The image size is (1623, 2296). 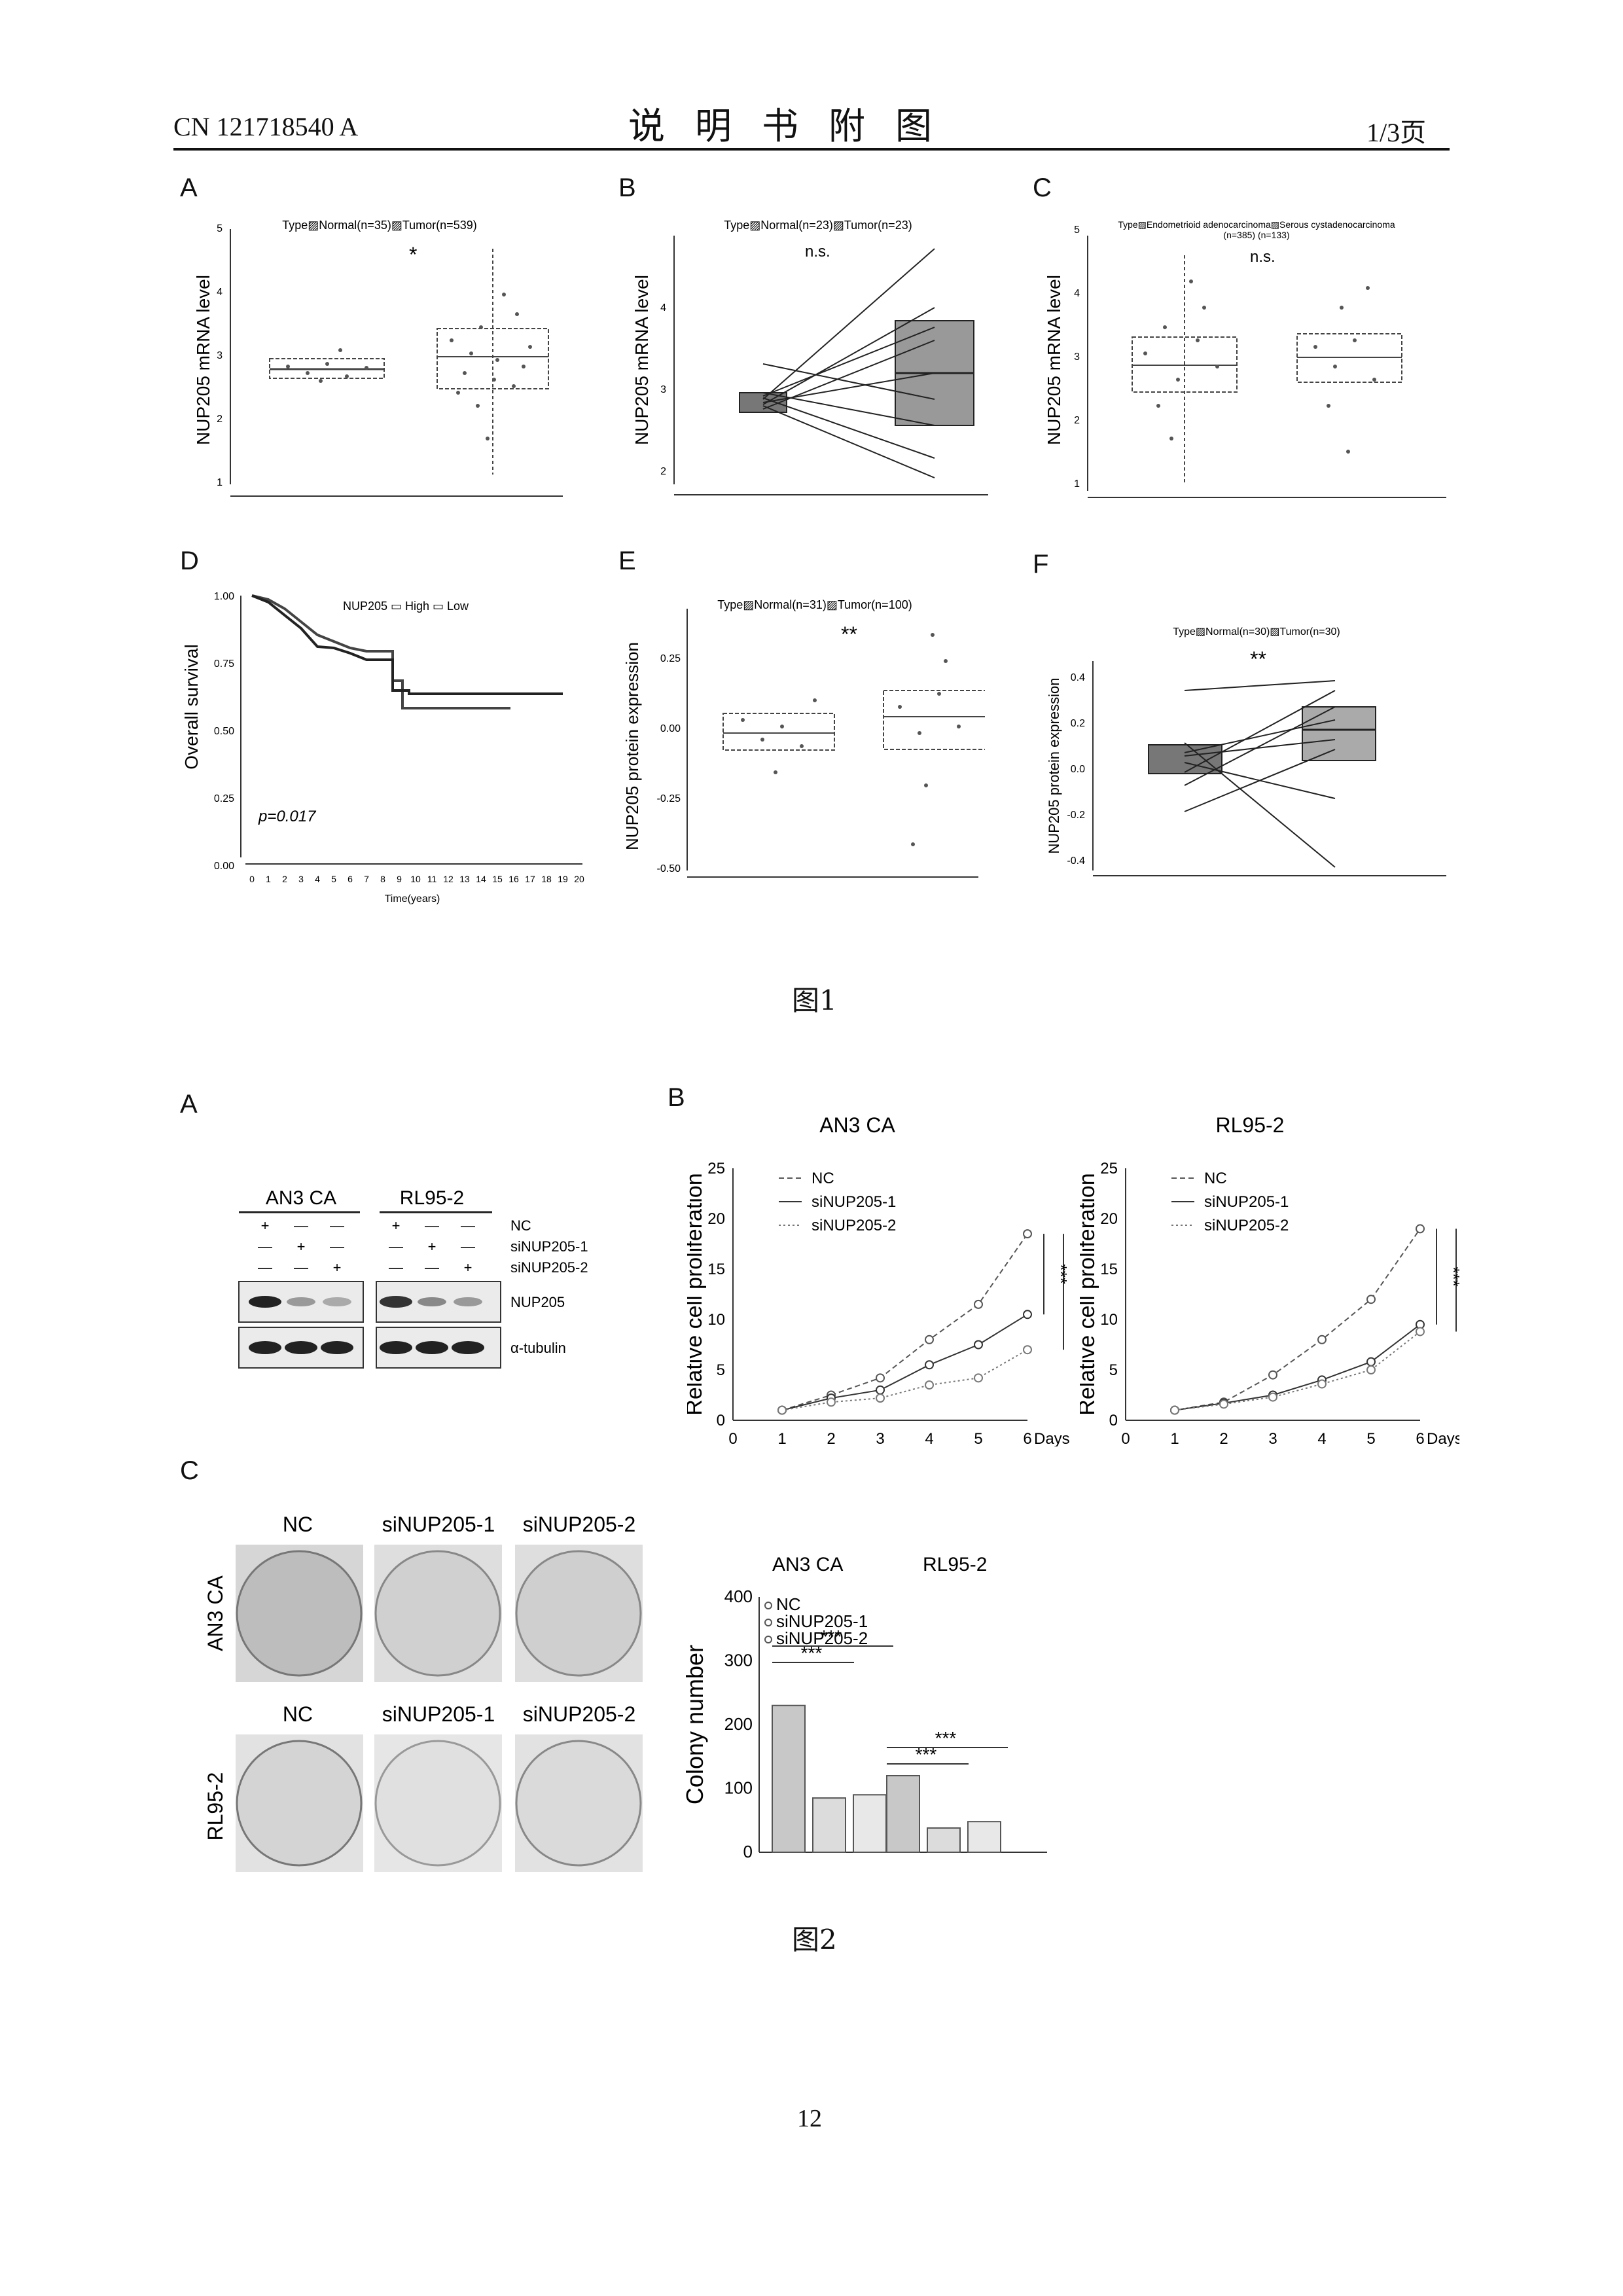 What do you see at coordinates (379, 225) in the screenshot?
I see `fig1a-legend: Type▨Normal(n=35)▨Tumor(n=539)` at bounding box center [379, 225].